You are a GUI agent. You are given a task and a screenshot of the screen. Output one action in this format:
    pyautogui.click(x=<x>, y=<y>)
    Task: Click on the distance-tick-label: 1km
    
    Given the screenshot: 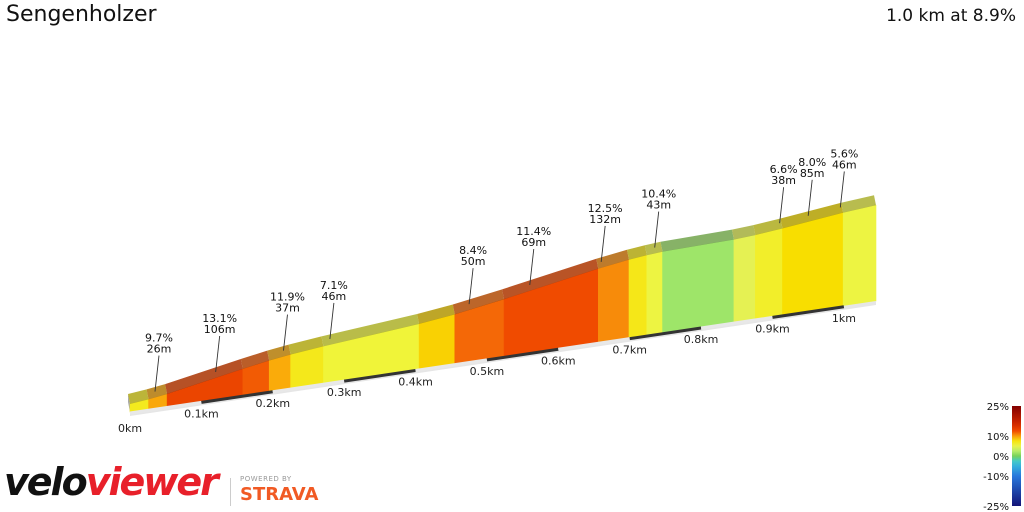 What is the action you would take?
    pyautogui.click(x=844, y=318)
    